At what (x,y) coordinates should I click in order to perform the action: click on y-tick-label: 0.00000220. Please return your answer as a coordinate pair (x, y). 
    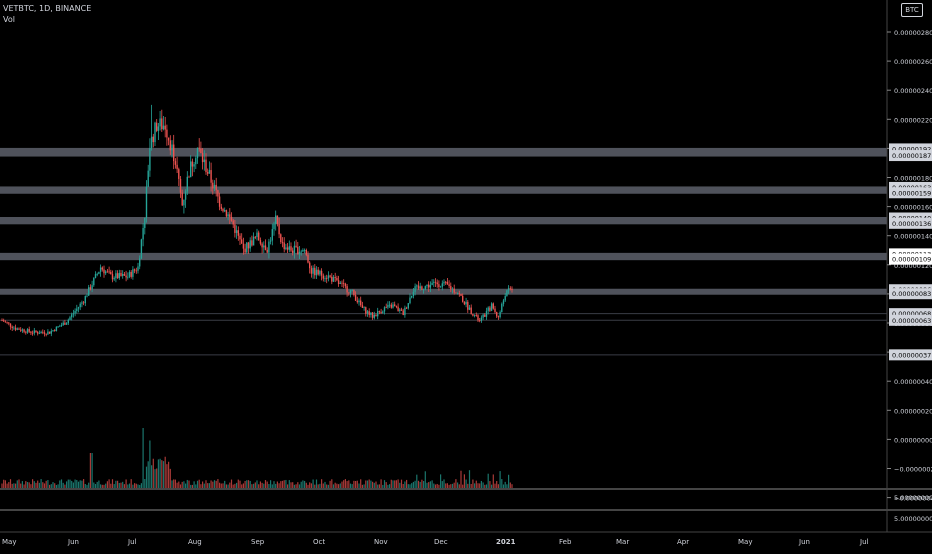
    Looking at the image, I should click on (913, 120).